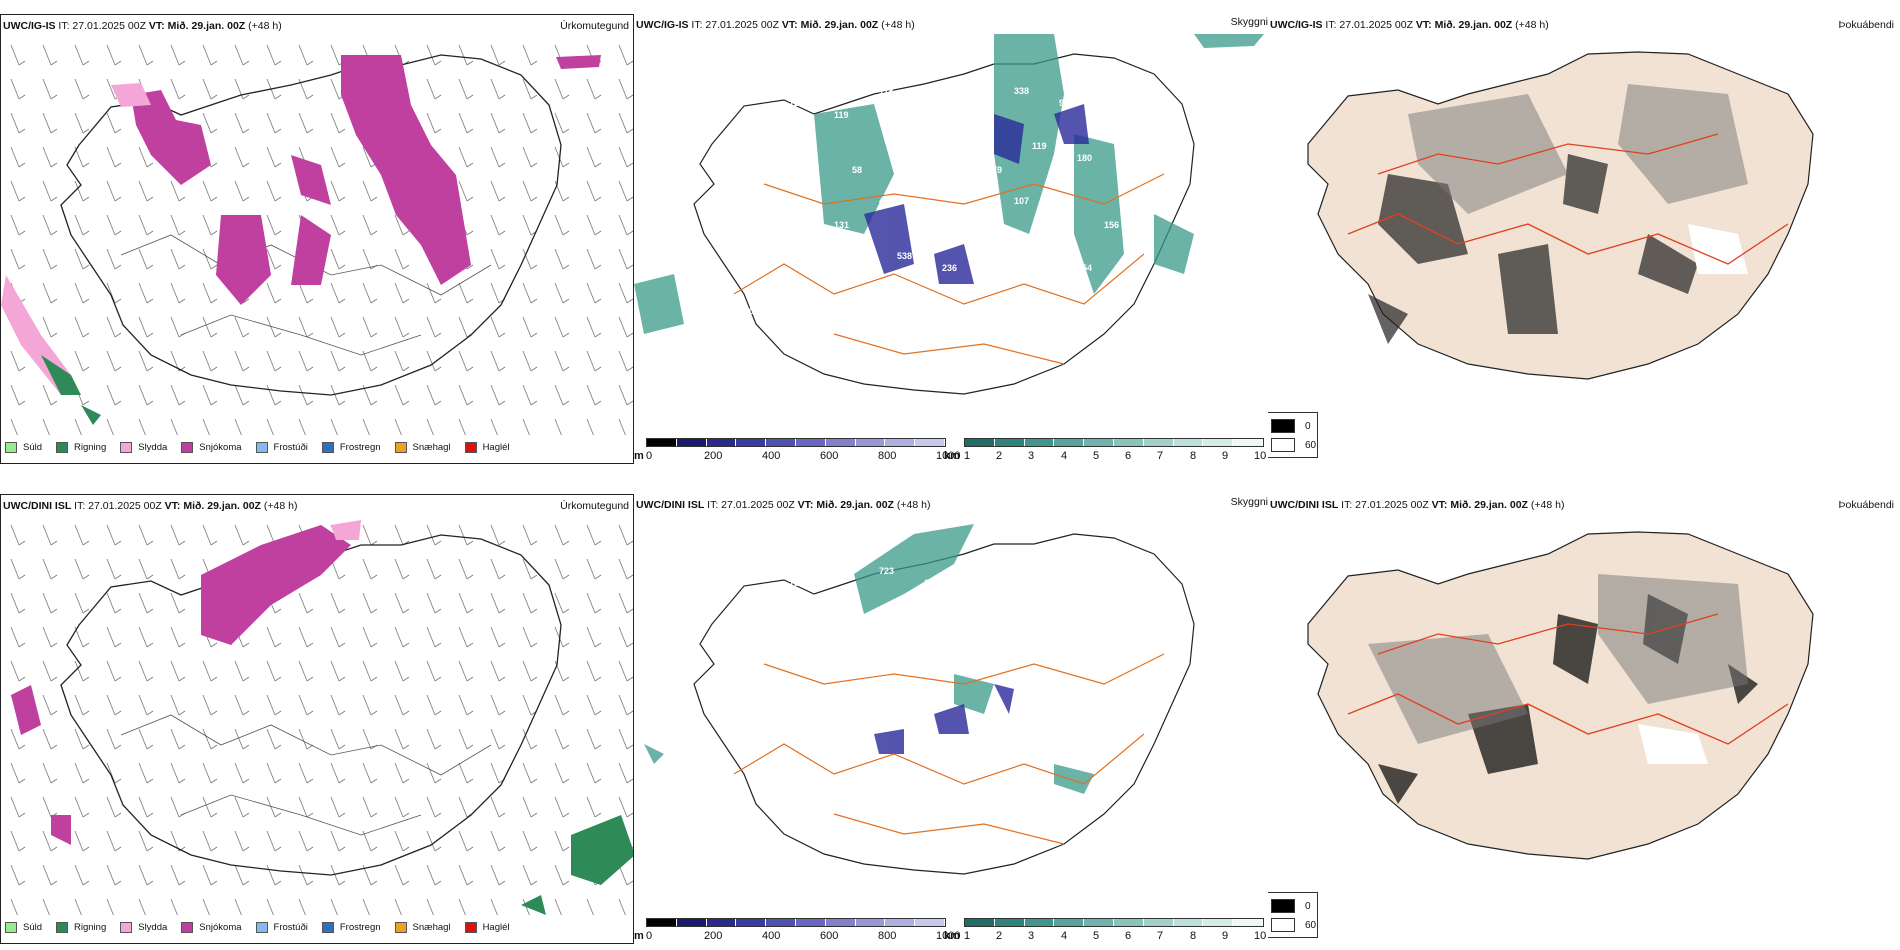 This screenshot has width=1900, height=950. What do you see at coordinates (1114, 442) in the screenshot?
I see `colorbar-strip` at bounding box center [1114, 442].